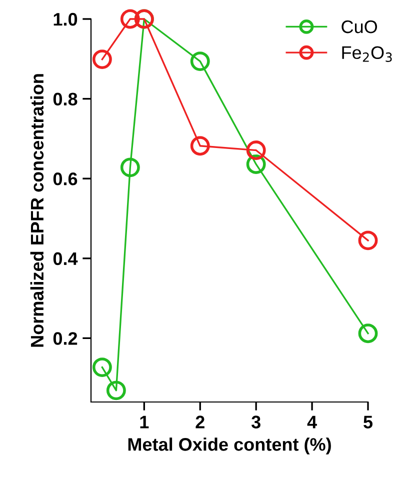  Describe the element at coordinates (312, 422) in the screenshot. I see `x-tick-label: 4` at that location.